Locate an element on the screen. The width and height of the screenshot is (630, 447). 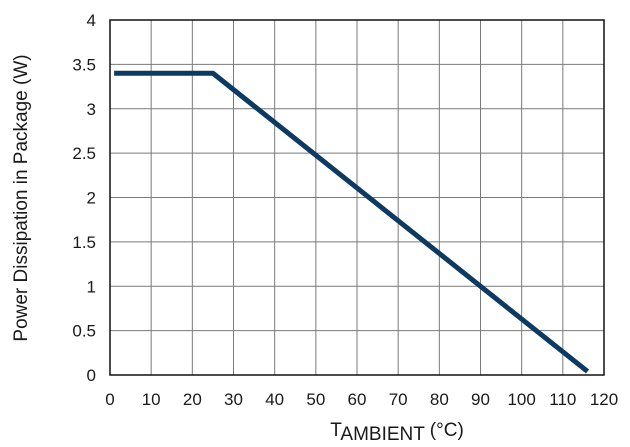
x-axis-label-unit: (°C) is located at coordinates (444, 430).